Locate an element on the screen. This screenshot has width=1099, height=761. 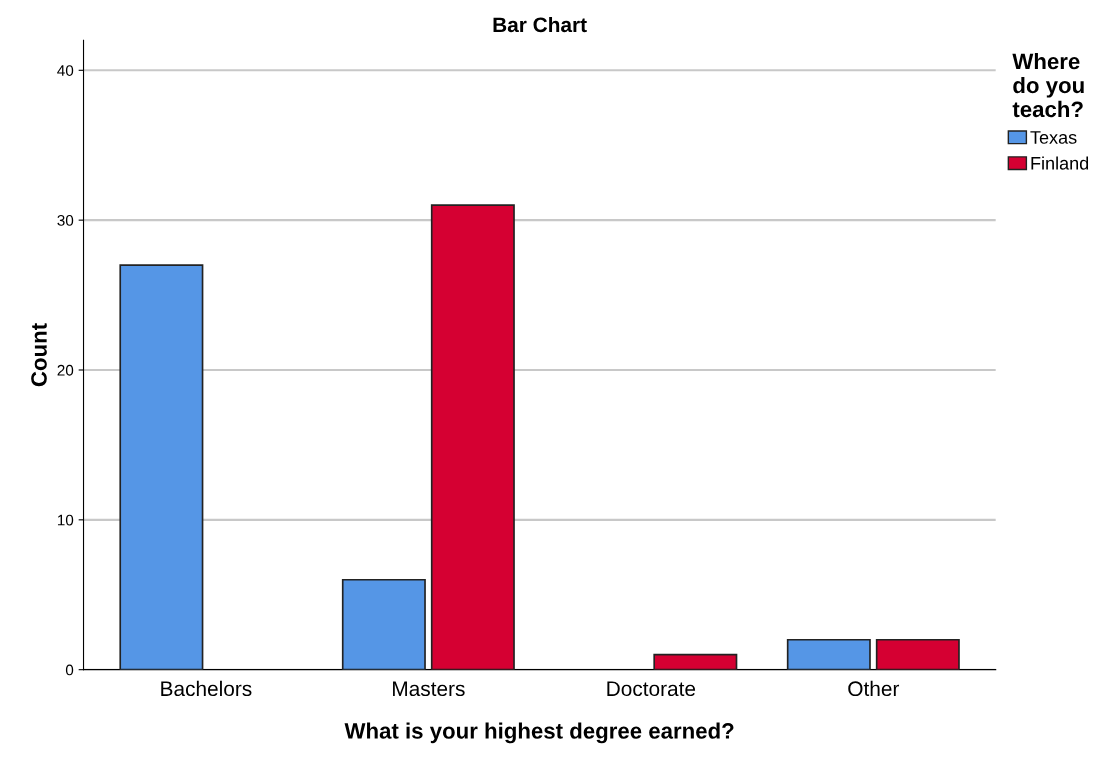
x-tick-label: Doctorate is located at coordinates (651, 689).